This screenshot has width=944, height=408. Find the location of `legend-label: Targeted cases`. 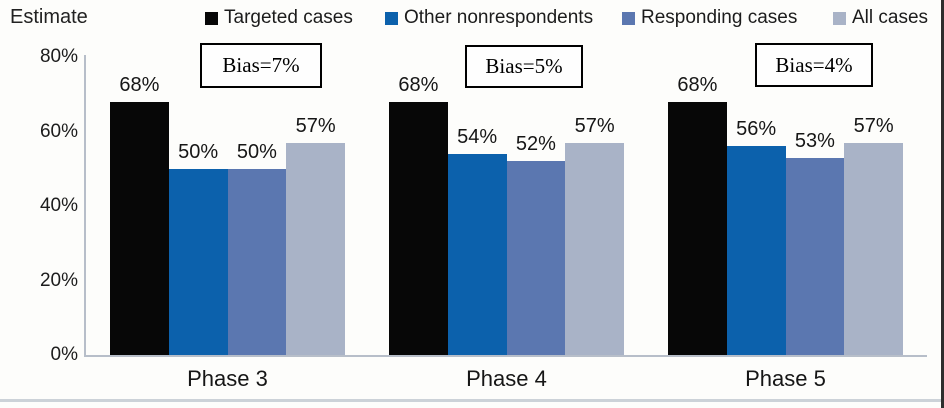

legend-label: Targeted cases is located at coordinates (288, 17).